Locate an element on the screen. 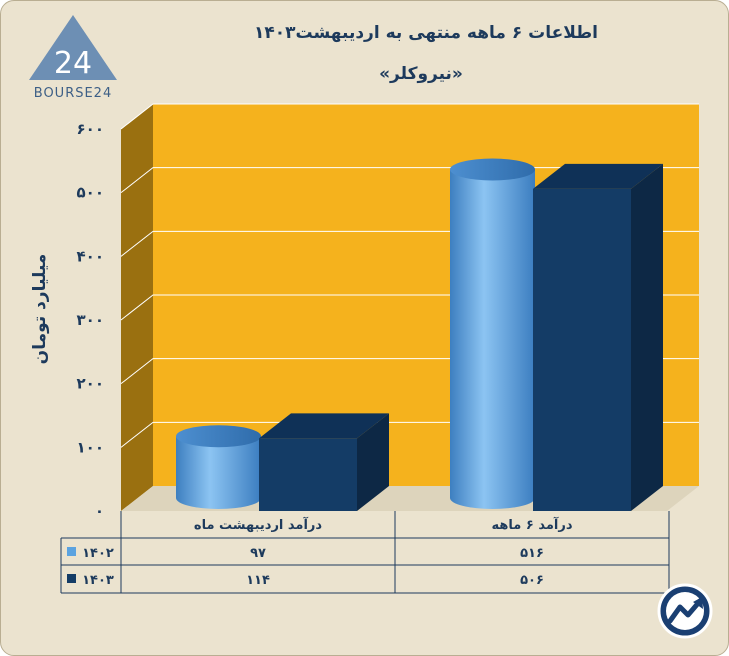 This screenshot has width=729, height=656. y-tick-label: ۶۰۰ is located at coordinates (90, 129).